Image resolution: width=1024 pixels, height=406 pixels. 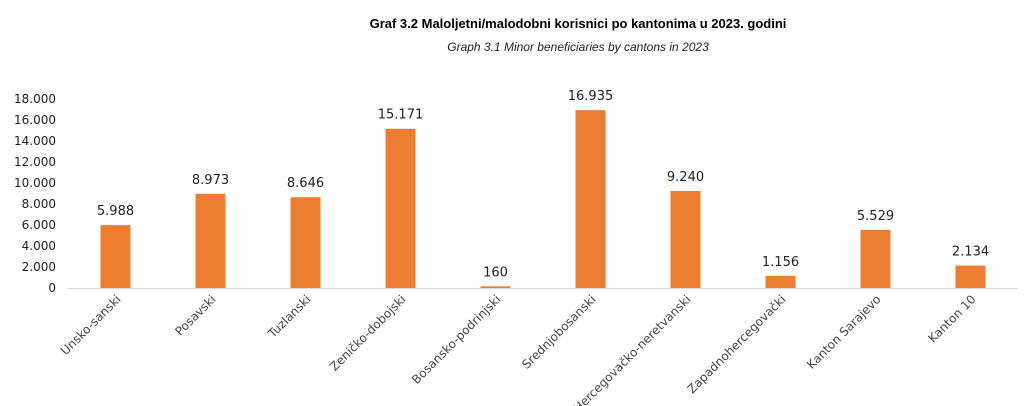 I want to click on y-tick-label: 18.000, so click(x=35, y=99).